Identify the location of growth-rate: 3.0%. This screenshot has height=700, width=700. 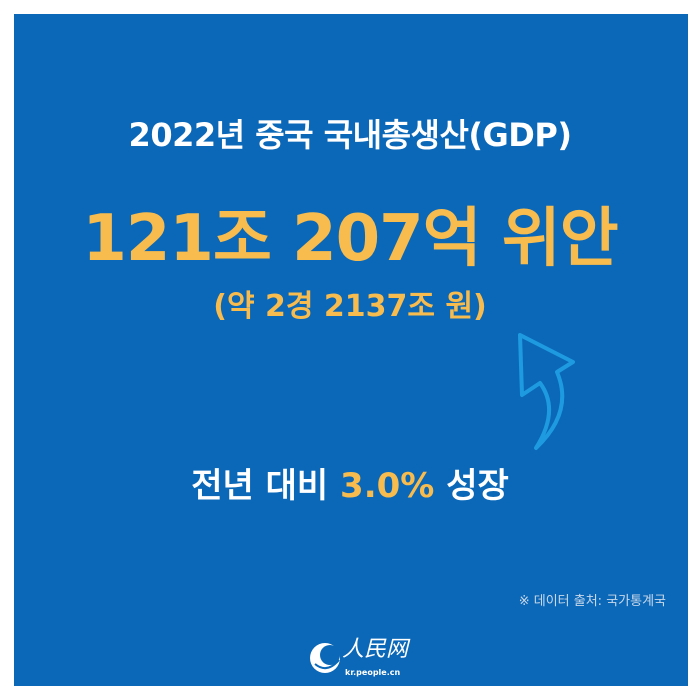
(387, 486).